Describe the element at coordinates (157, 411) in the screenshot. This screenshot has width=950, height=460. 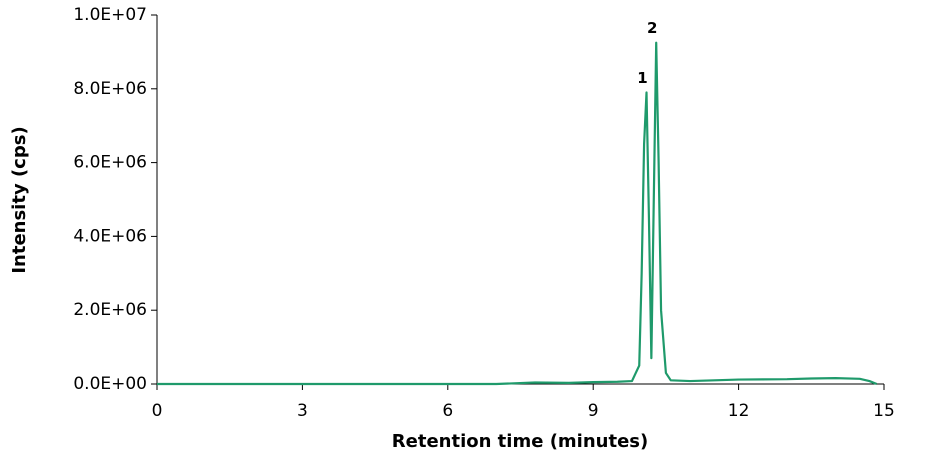
I see `x-tick-label: 0` at that location.